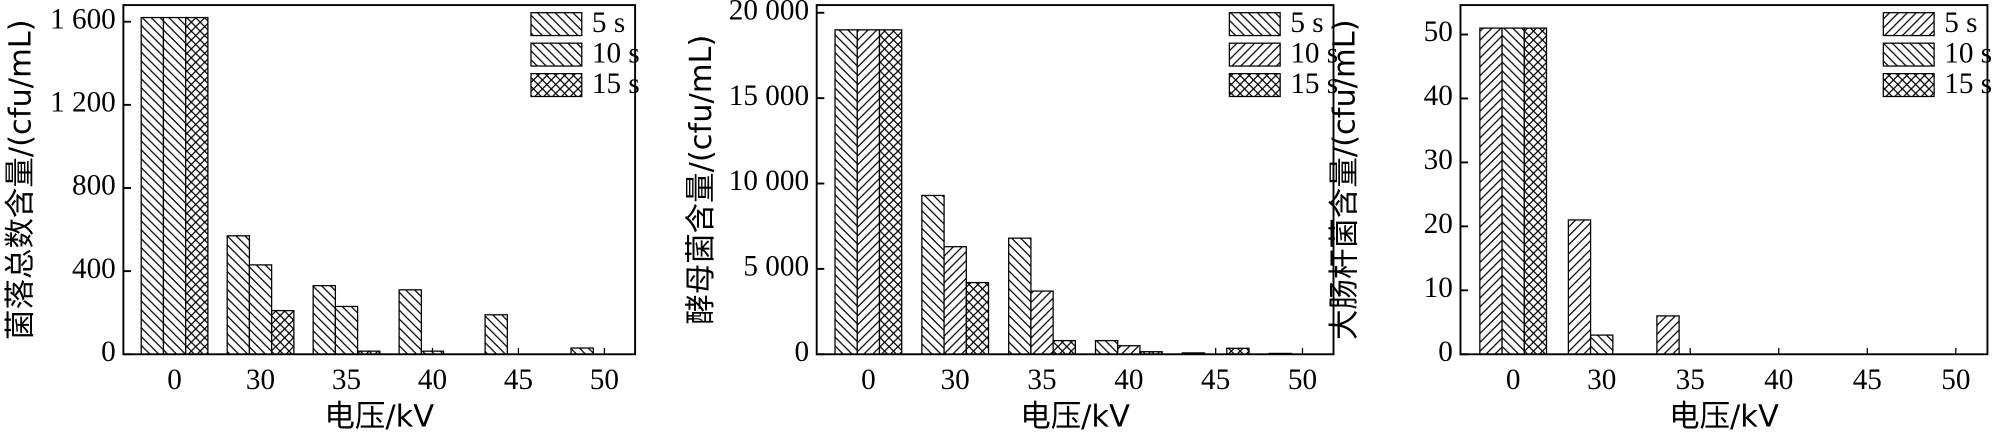 This screenshot has width=1994, height=433. Describe the element at coordinates (94, 186) in the screenshot. I see `y-tick-label: 800` at that location.